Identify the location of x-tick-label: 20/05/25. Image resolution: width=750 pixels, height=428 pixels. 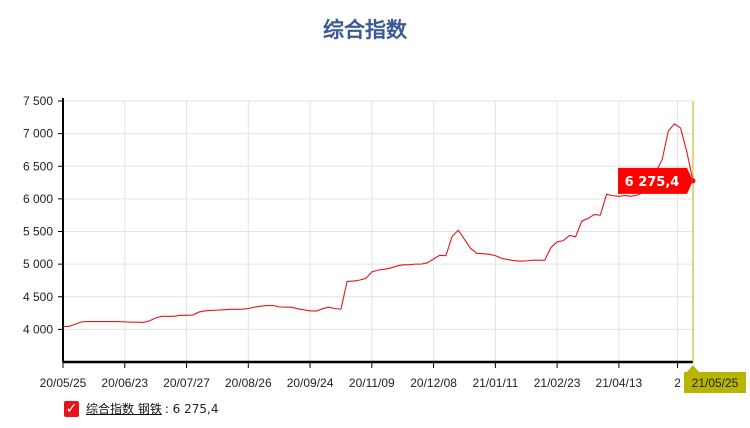
(63, 383).